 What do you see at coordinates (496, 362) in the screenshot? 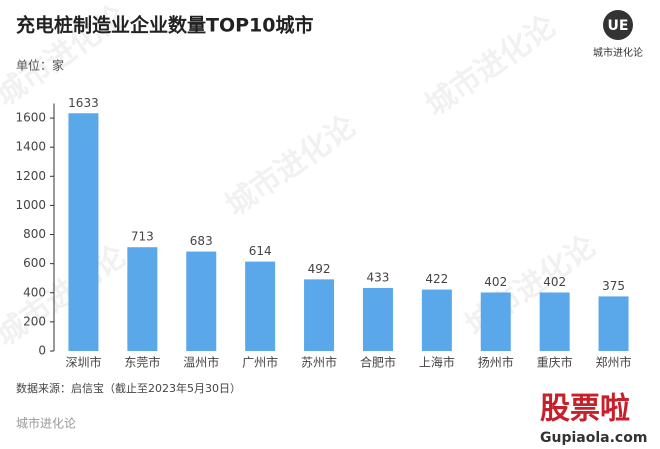
I see `x-tick-label: 扬州市` at bounding box center [496, 362].